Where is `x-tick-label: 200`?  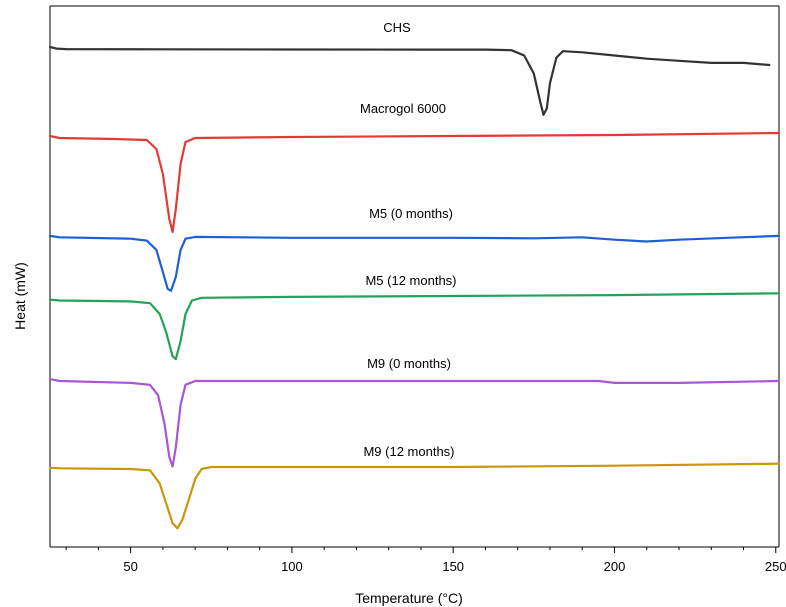 x-tick-label: 200 is located at coordinates (615, 566).